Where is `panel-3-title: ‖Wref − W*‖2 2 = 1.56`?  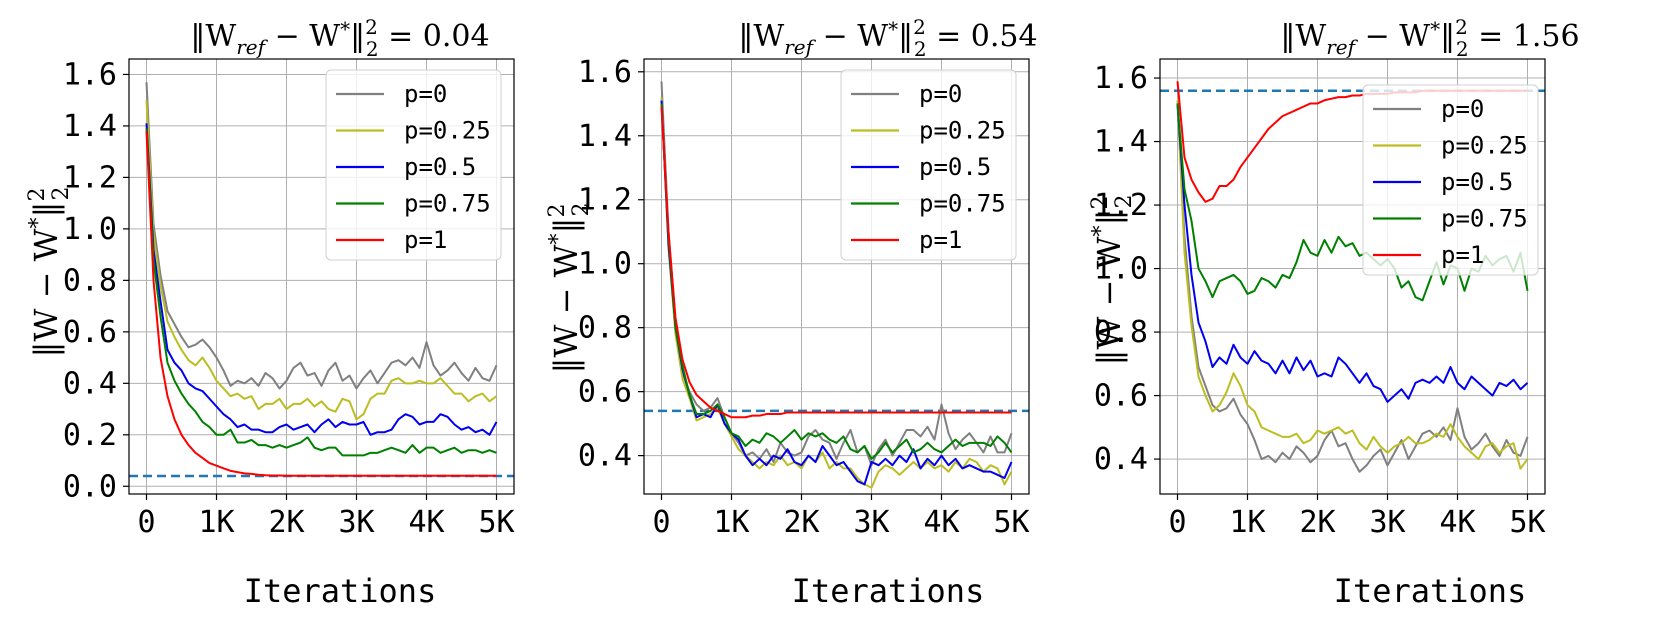
panel-3-title: ‖Wref − W*‖2 2 = 1.56 is located at coordinates (1429, 38).